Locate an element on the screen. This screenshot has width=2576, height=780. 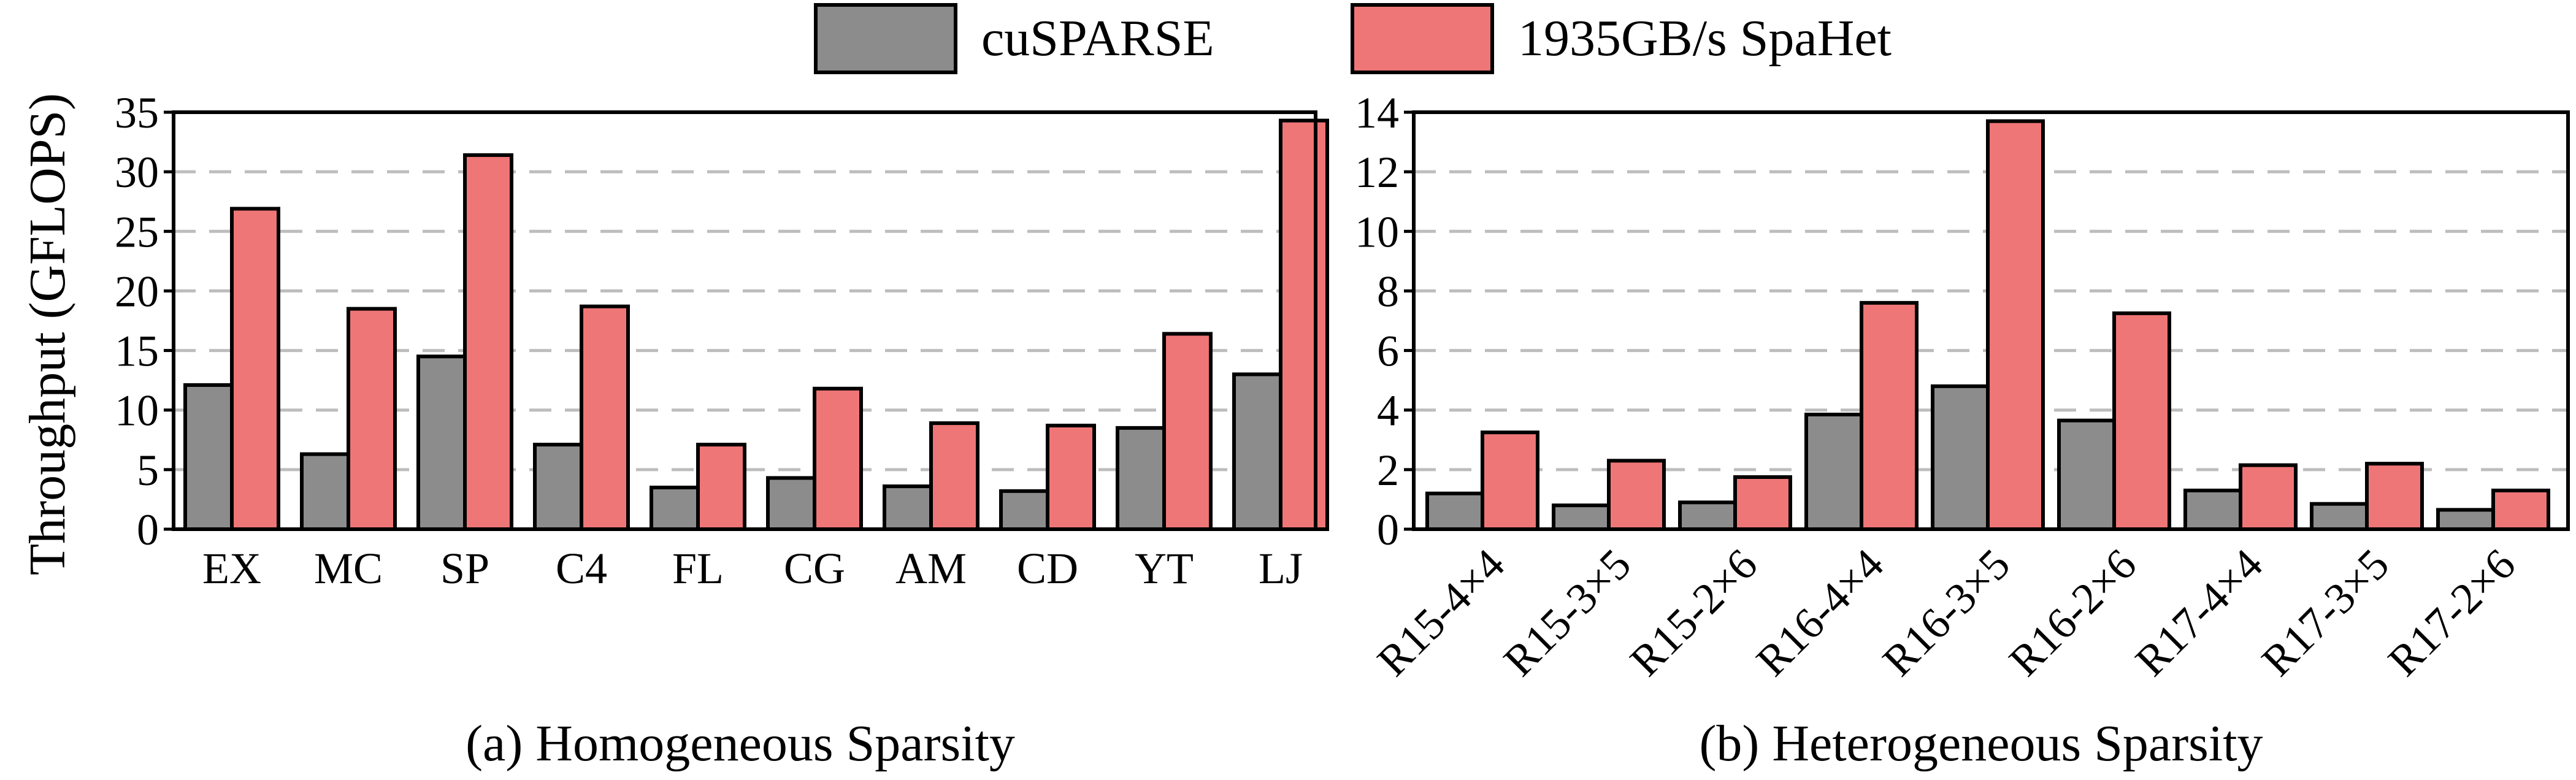
bar-spahet-ex is located at coordinates (255, 369).